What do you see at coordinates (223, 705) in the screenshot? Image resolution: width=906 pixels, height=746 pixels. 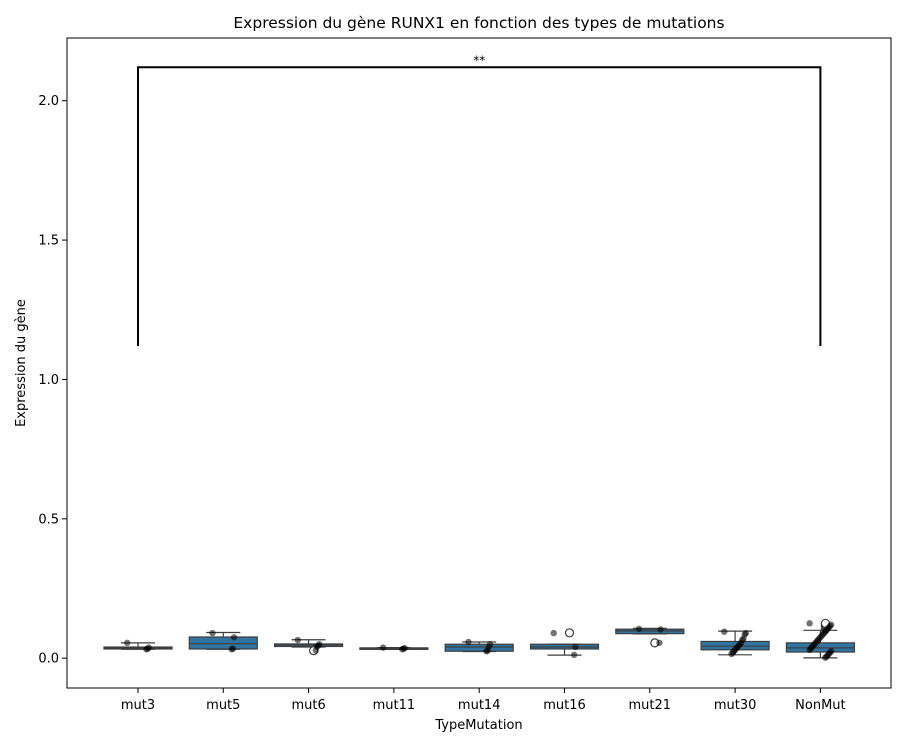 I see `x-tick-label: mut5` at bounding box center [223, 705].